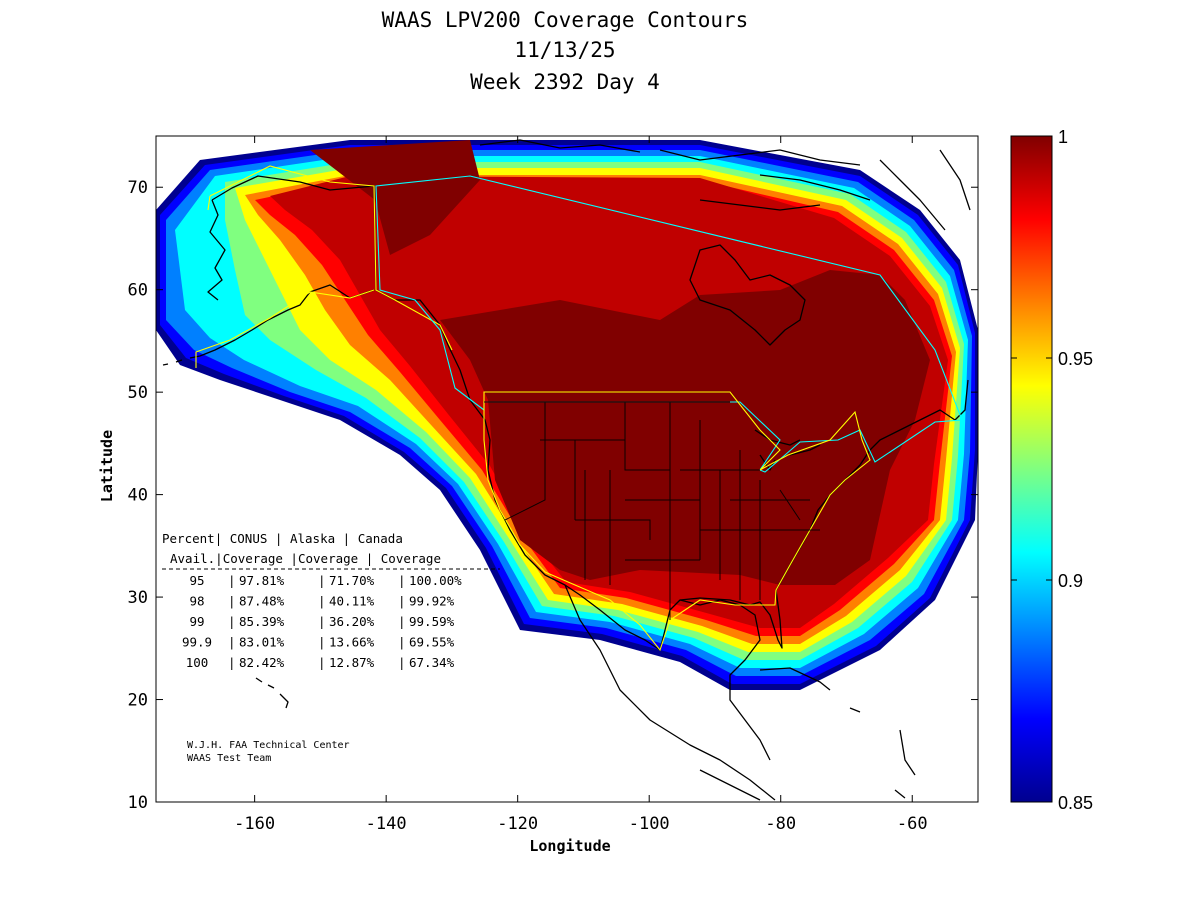  I want to click on caribbean-islands, so click(837, 733).